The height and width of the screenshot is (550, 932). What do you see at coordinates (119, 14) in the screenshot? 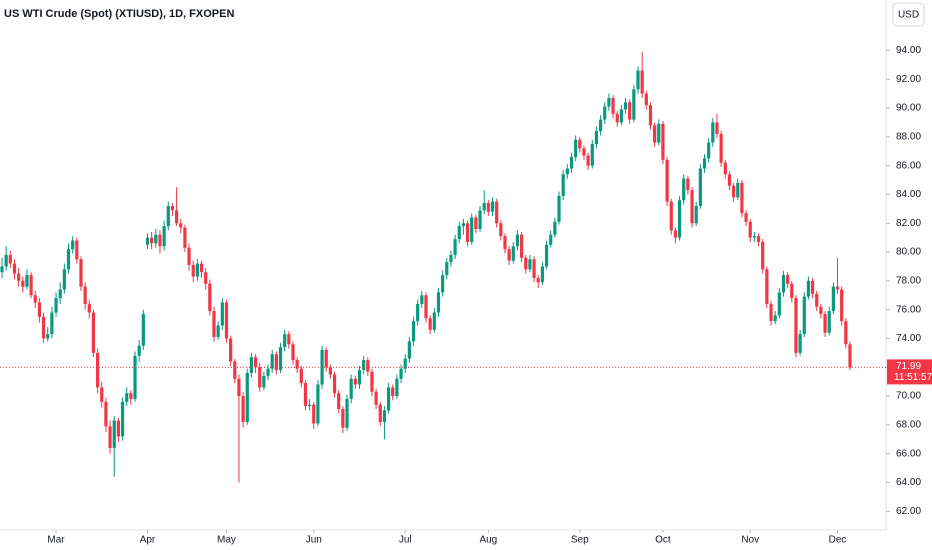
I see `chart-title: US WTI Crude (Spot) (XTIUSD), 1D, FXOPEN` at bounding box center [119, 14].